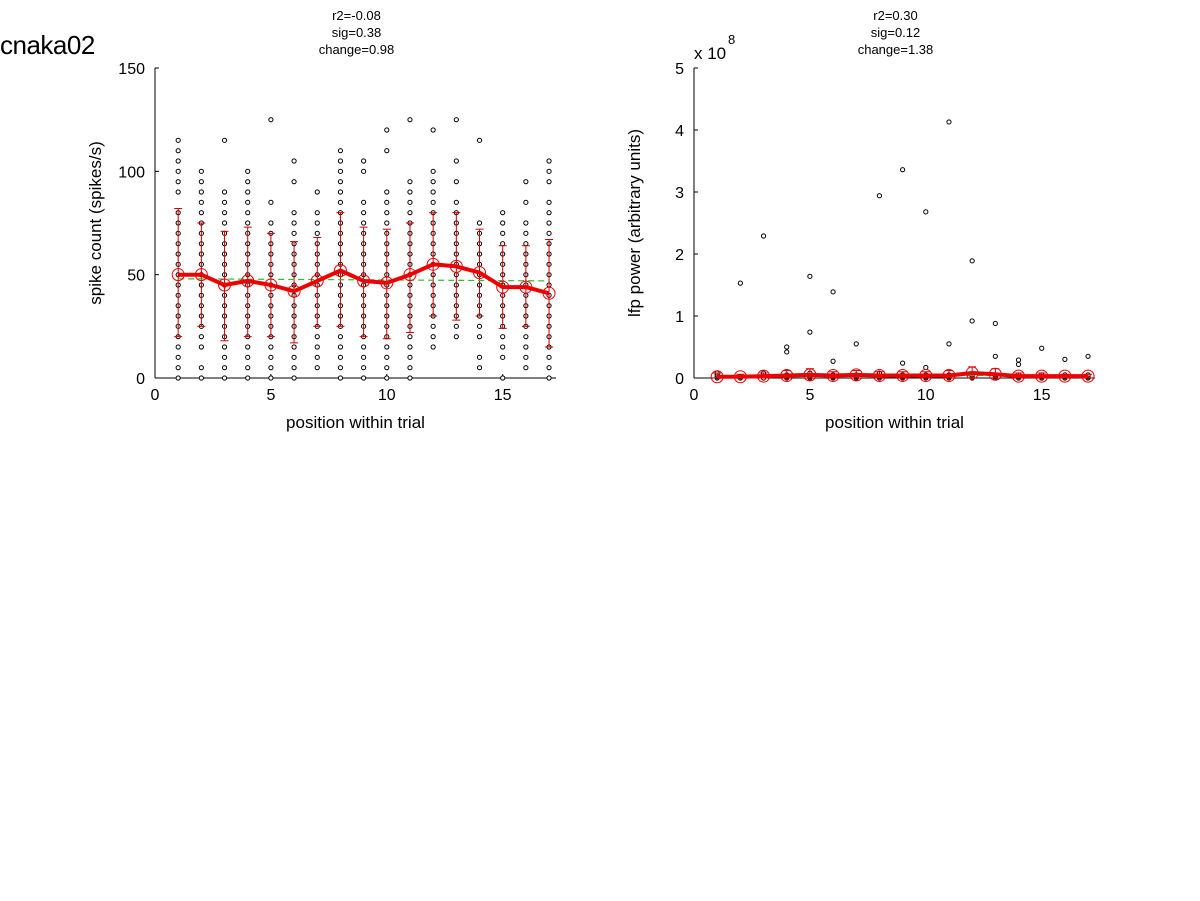 The image size is (1200, 901). I want to click on chart-0-y-tick-label: 0, so click(140, 379).